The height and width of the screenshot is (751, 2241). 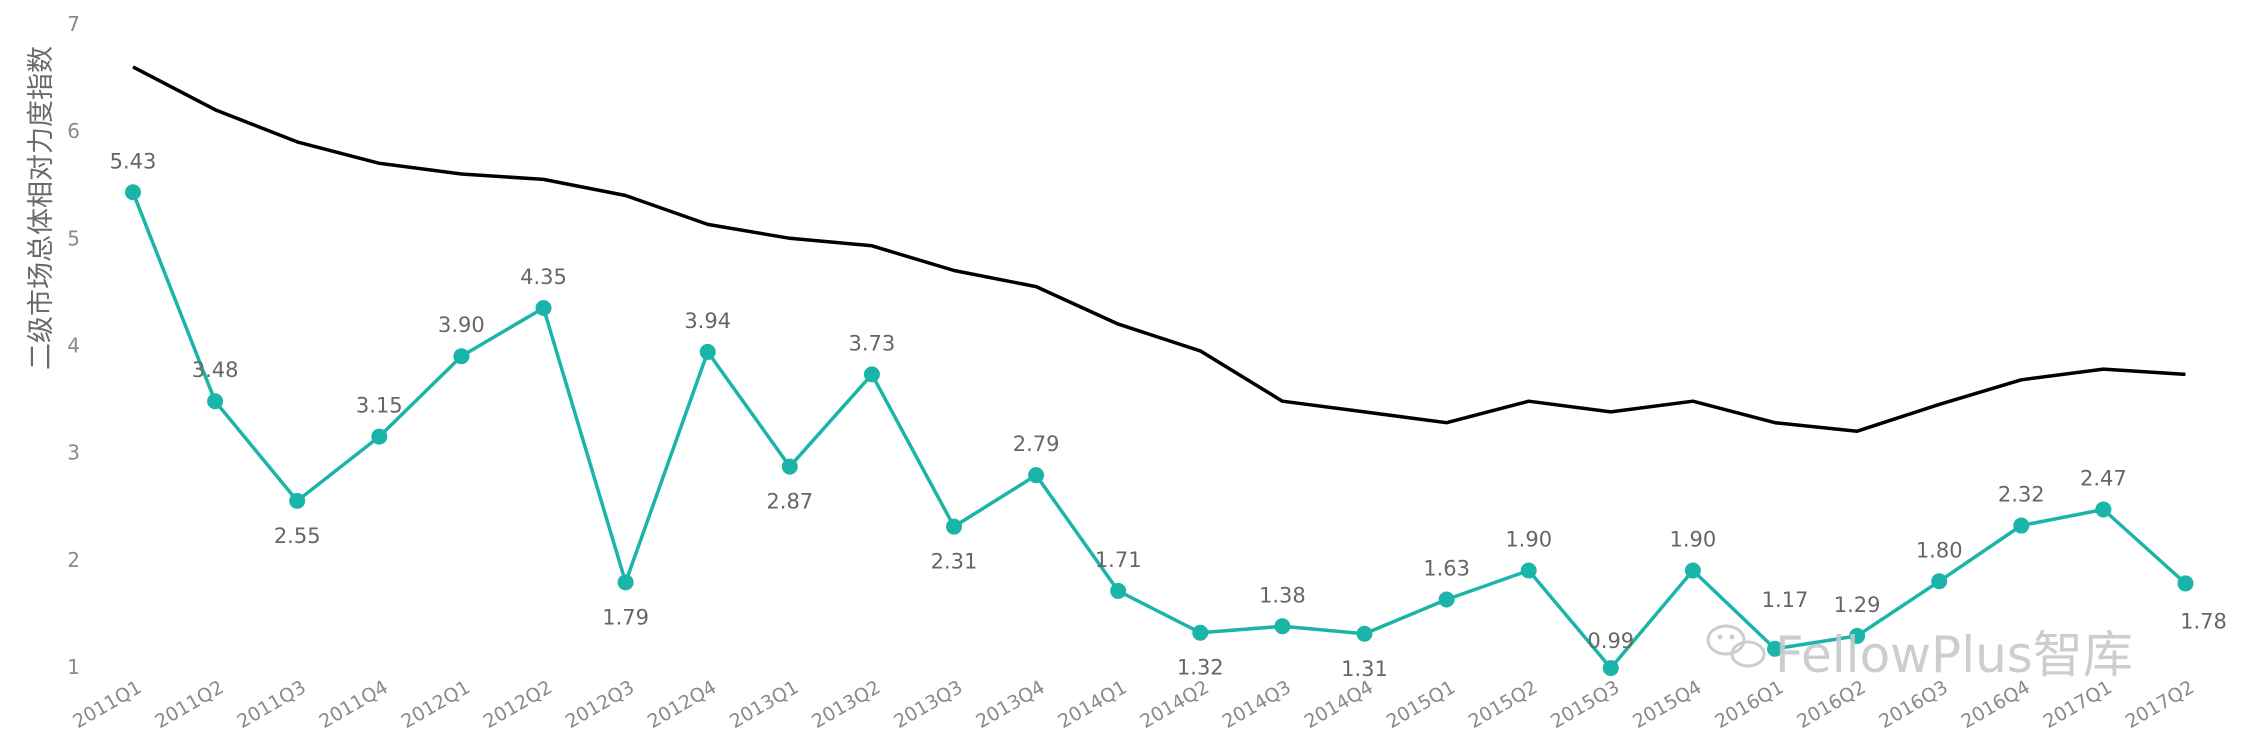 I want to click on data-label: 1.63, so click(x=1446, y=568).